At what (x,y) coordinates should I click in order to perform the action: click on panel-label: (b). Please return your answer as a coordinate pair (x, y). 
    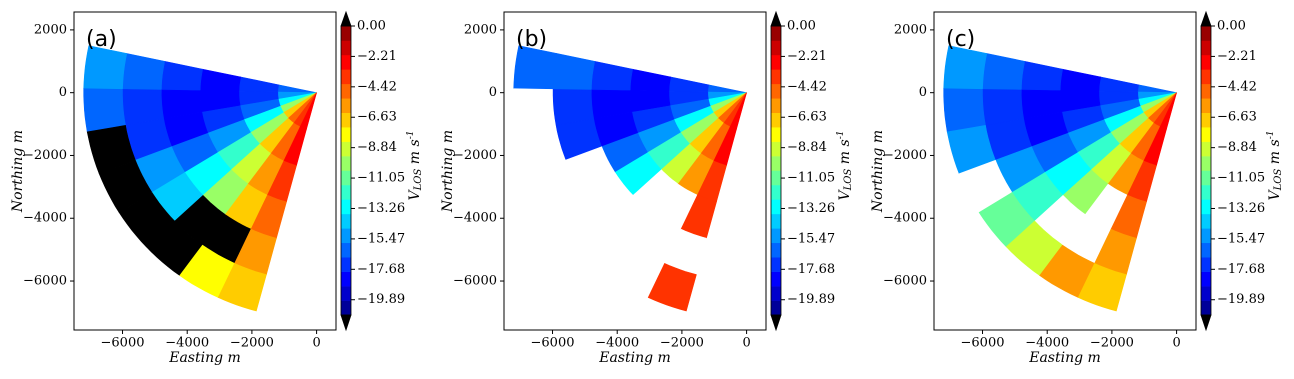
    Looking at the image, I should click on (531, 39).